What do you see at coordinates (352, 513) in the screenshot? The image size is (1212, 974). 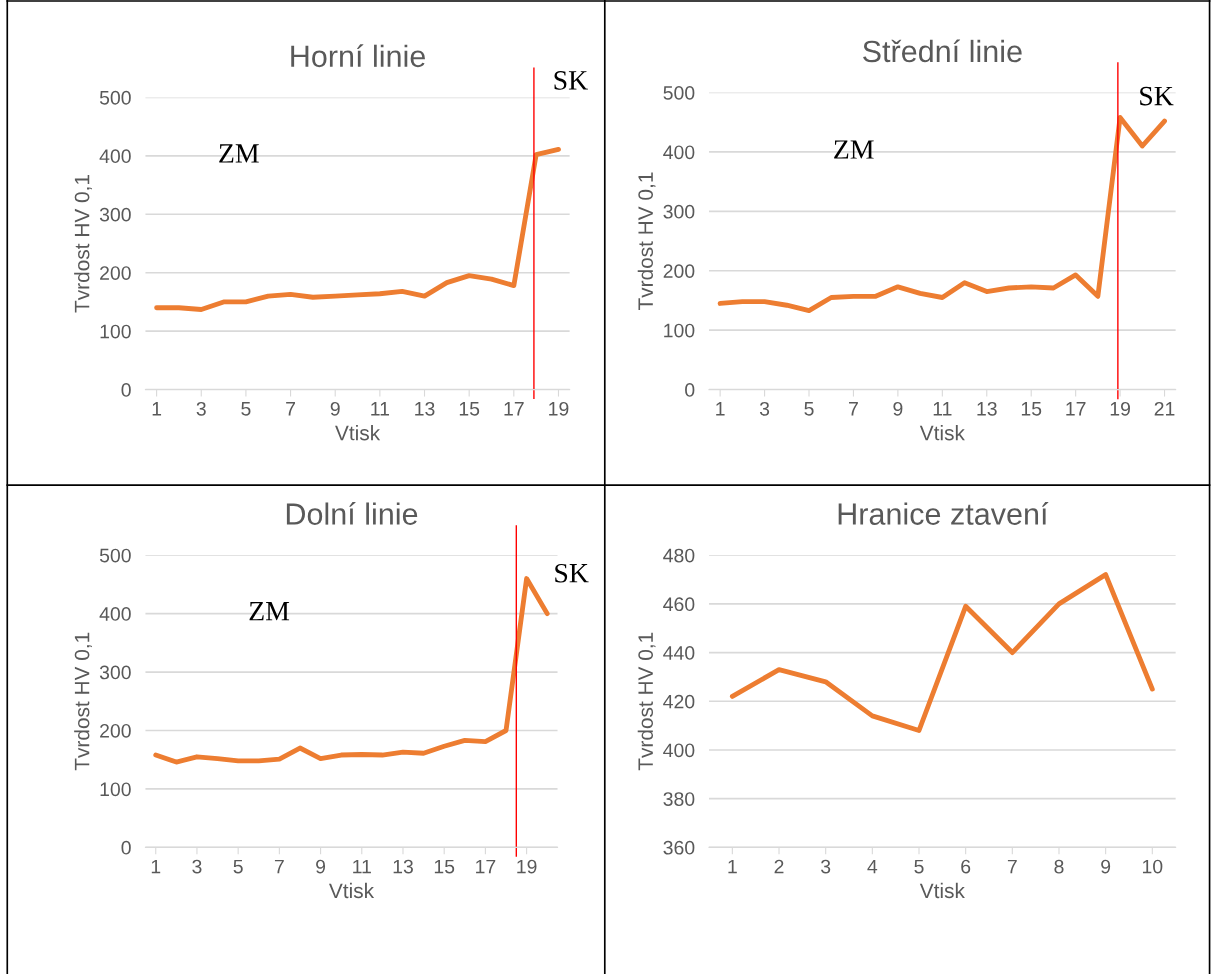 I see `chart-title: Dolní linie` at bounding box center [352, 513].